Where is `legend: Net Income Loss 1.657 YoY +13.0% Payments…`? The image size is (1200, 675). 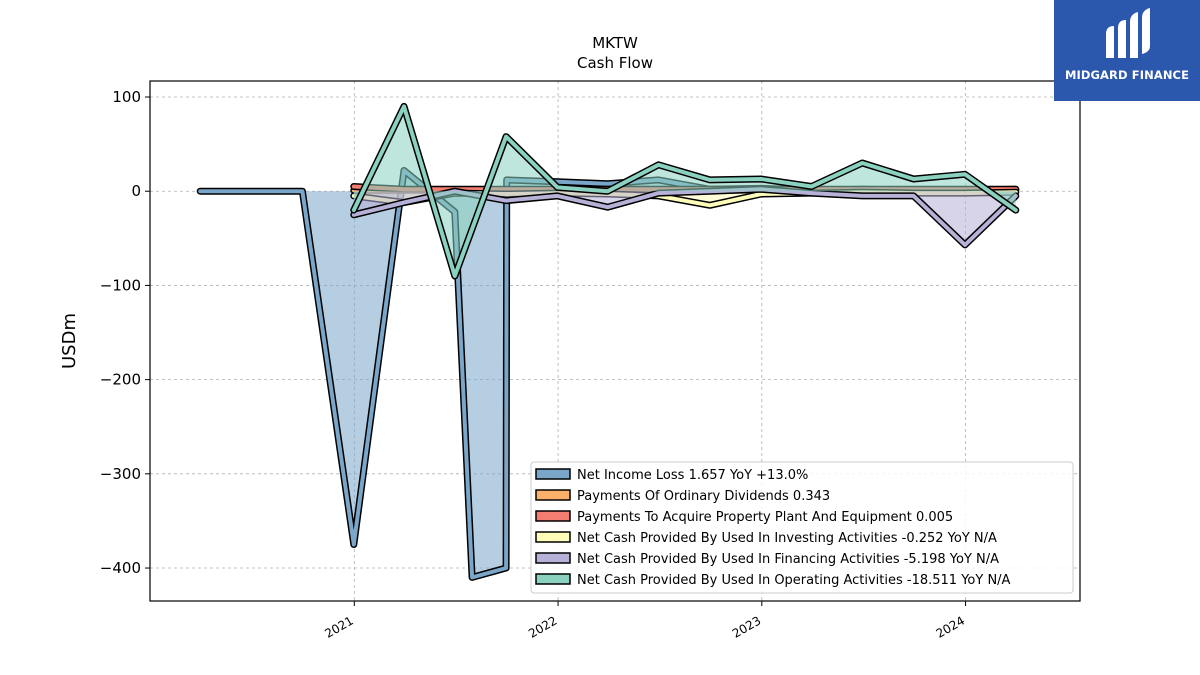
legend: Net Income Loss 1.657 YoY +13.0% Payments… is located at coordinates (802, 527).